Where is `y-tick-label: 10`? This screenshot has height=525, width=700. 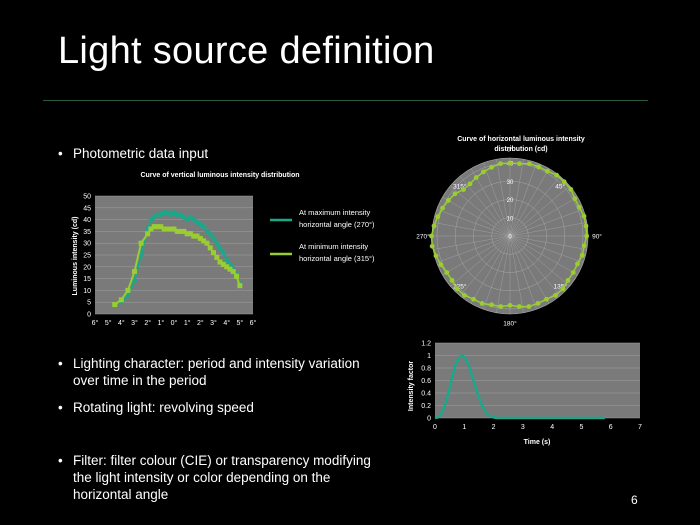 y-tick-label: 10 is located at coordinates (87, 291).